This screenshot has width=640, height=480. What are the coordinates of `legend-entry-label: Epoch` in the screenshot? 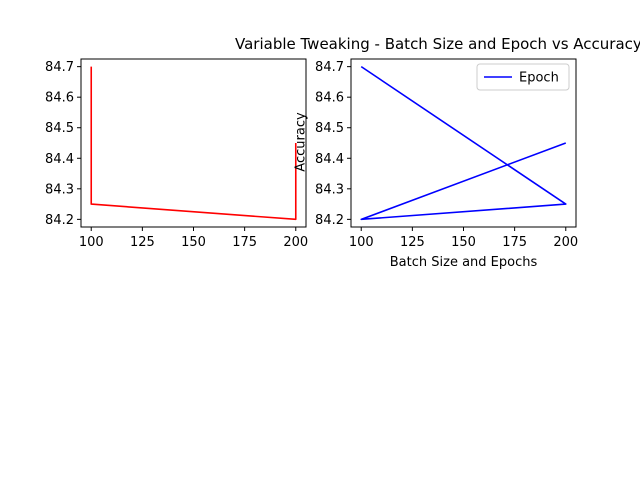 It's located at (539, 78).